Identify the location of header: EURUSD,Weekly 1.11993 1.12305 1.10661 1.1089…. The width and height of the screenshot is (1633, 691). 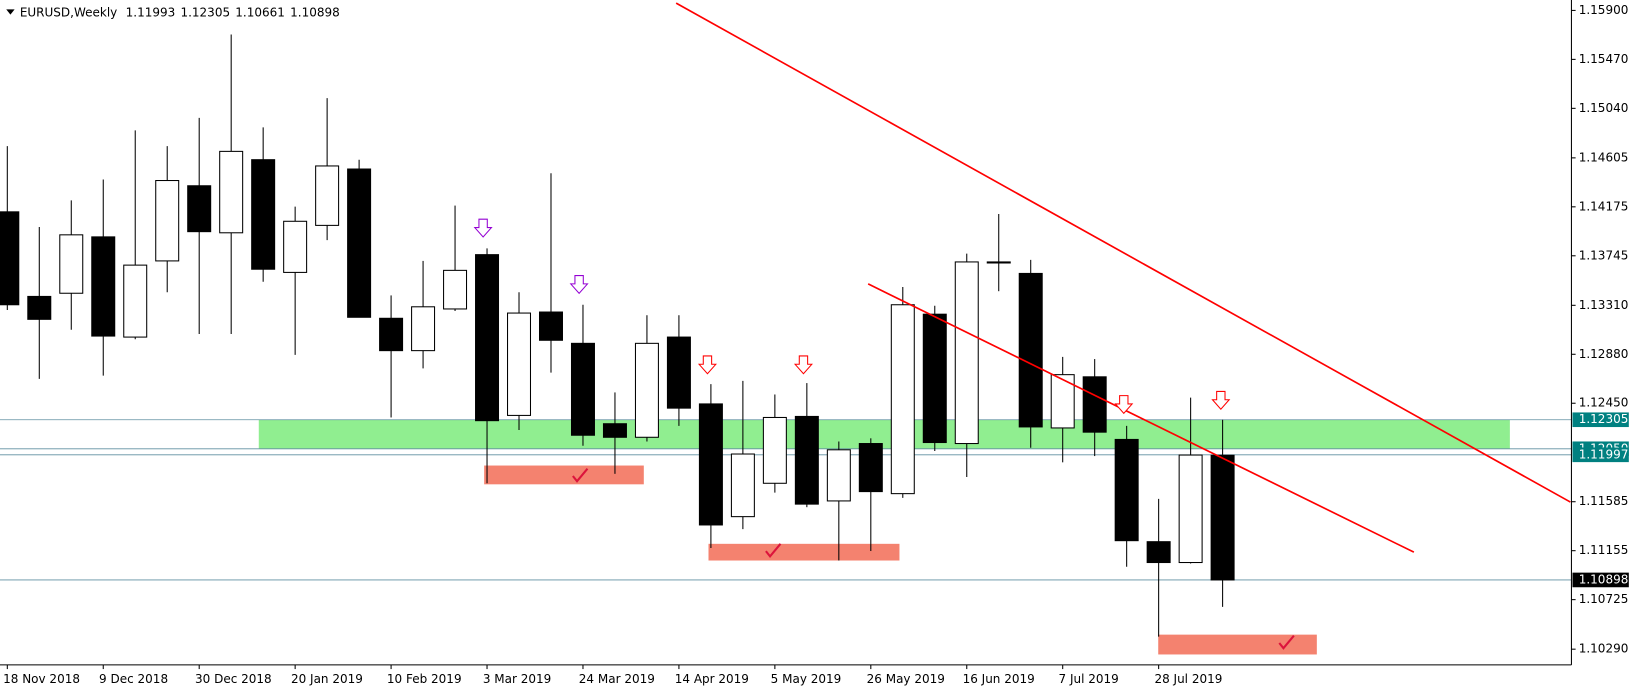
(180, 12).